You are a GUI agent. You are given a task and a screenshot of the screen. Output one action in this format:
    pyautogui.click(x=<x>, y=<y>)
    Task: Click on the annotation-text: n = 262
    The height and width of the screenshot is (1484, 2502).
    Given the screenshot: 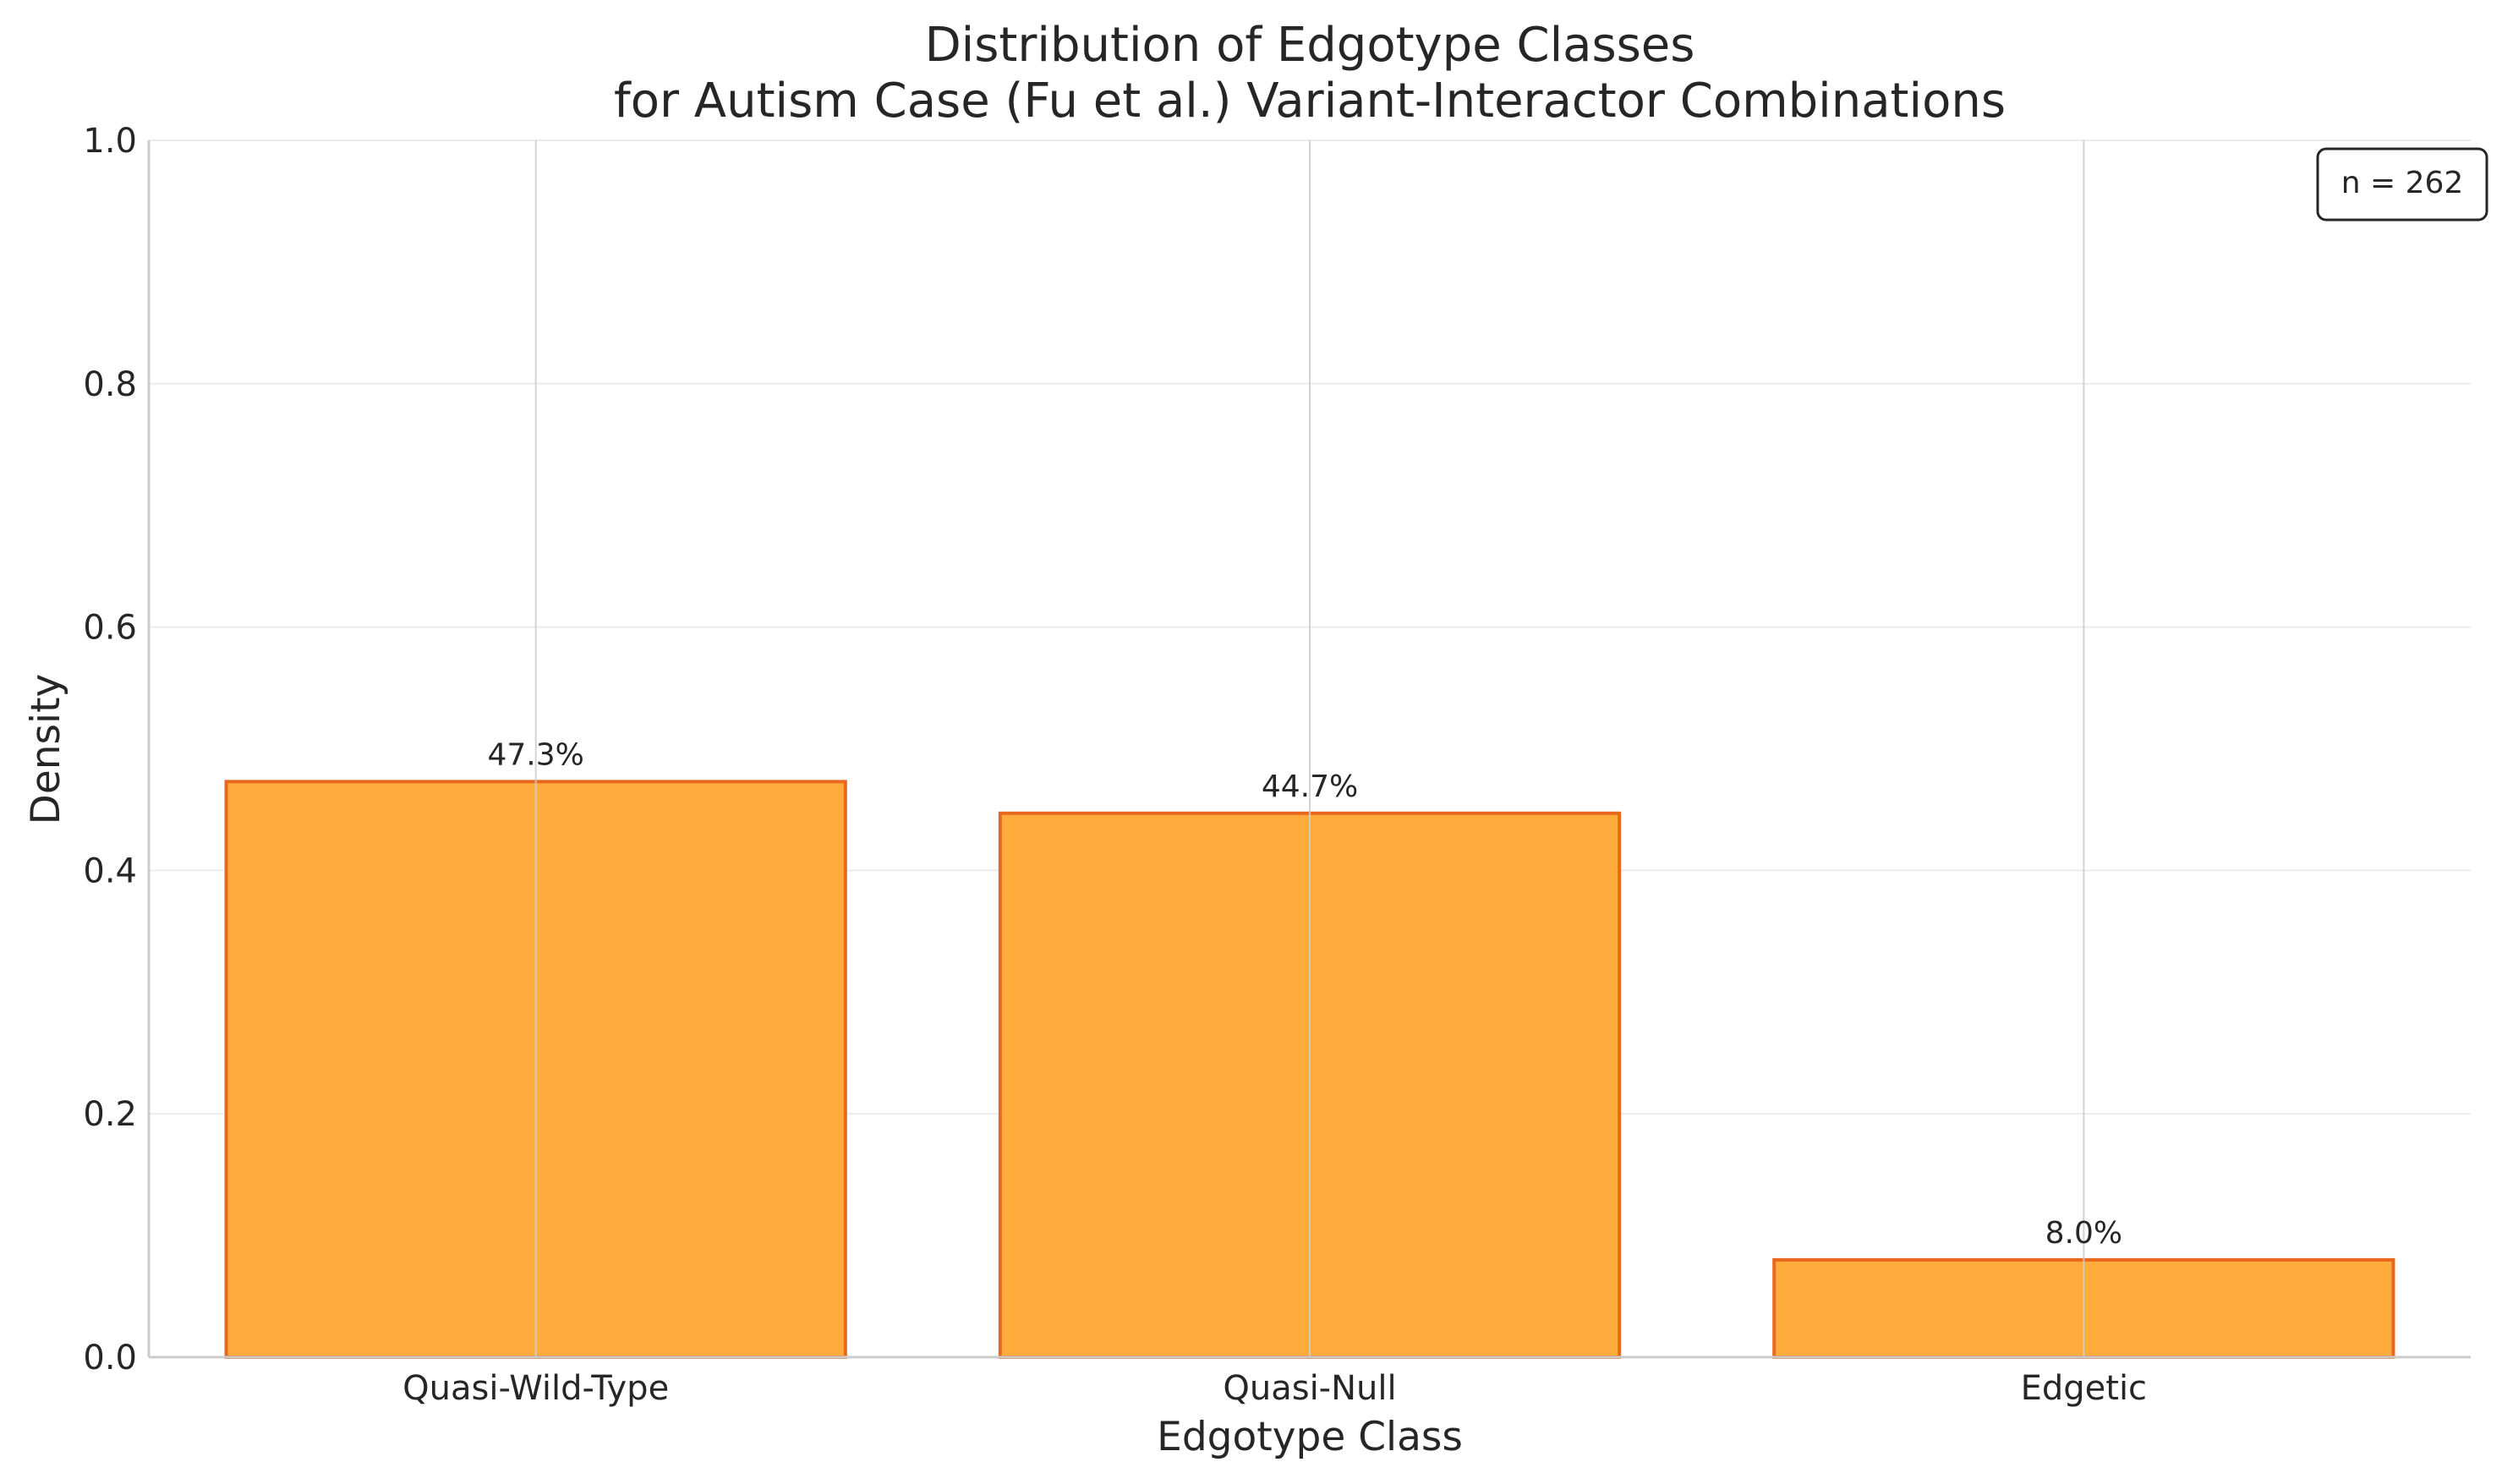 What is the action you would take?
    pyautogui.click(x=2402, y=183)
    